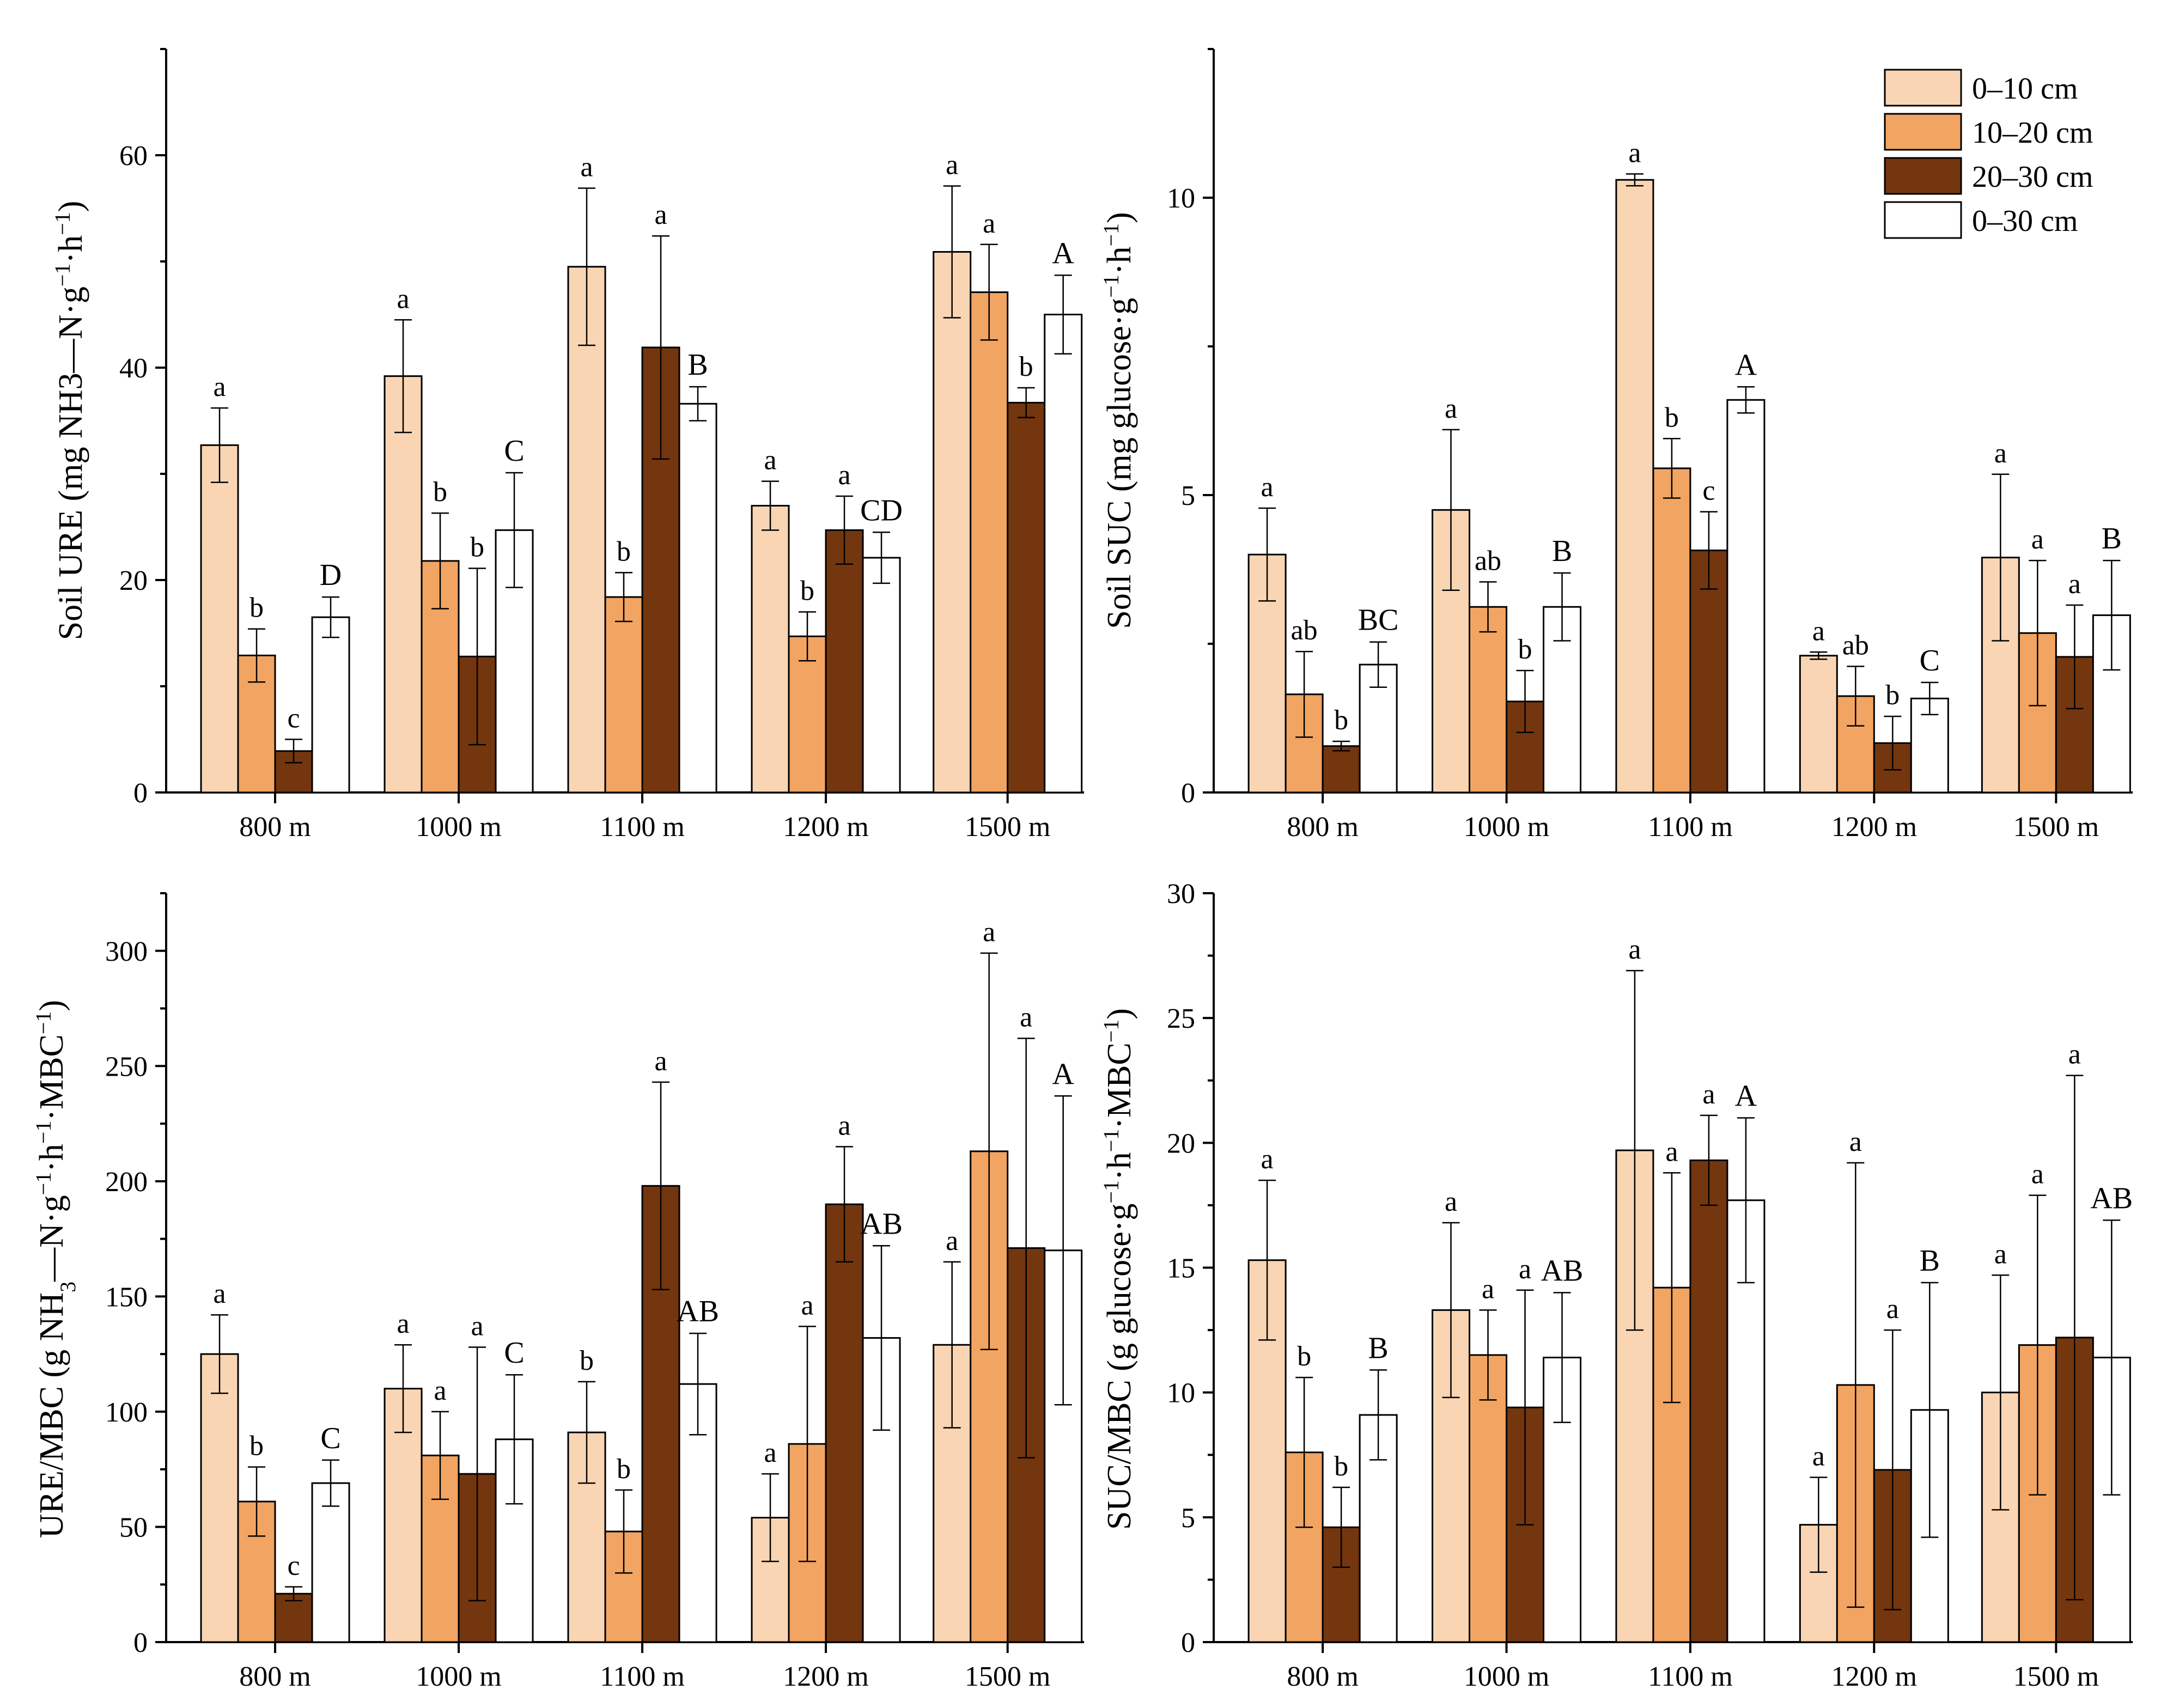 Image resolution: width=2173 pixels, height=1708 pixels. I want to click on y-axis-title: URE/MBC (g NH3—N·g−1·h−1·MBC−1), so click(55, 1269).